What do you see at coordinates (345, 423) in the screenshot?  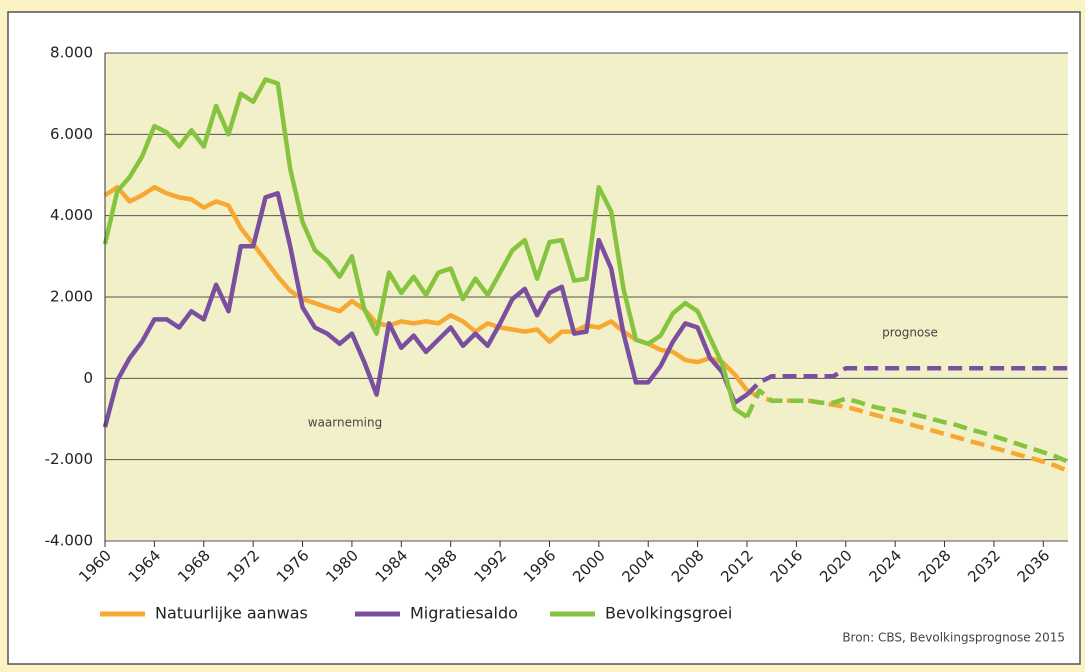 I see `annotation: waarneming` at bounding box center [345, 423].